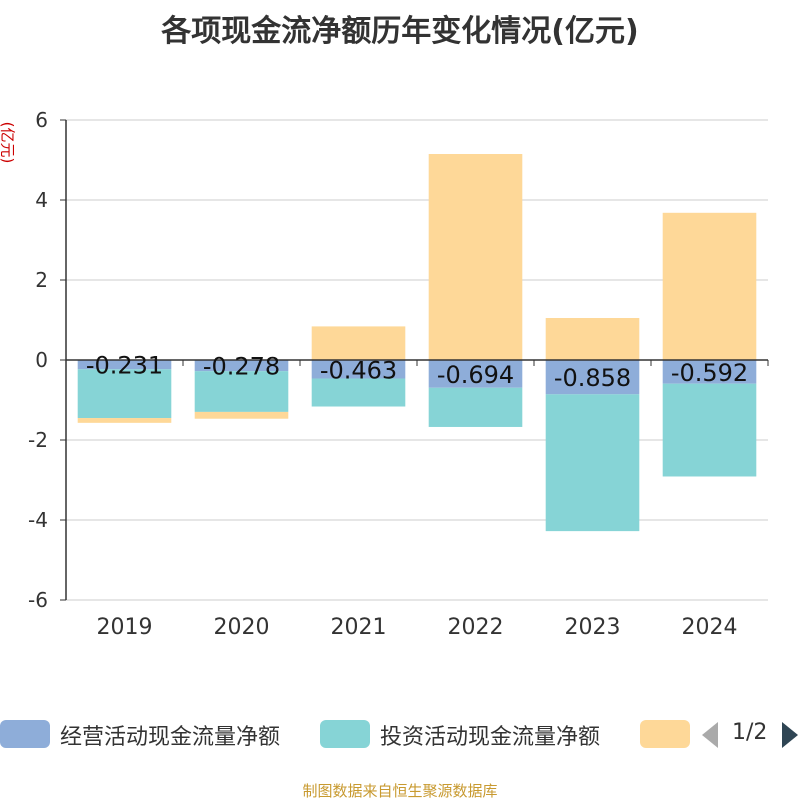 The width and height of the screenshot is (800, 801). I want to click on data-label-2022: -0.694, so click(475, 375).